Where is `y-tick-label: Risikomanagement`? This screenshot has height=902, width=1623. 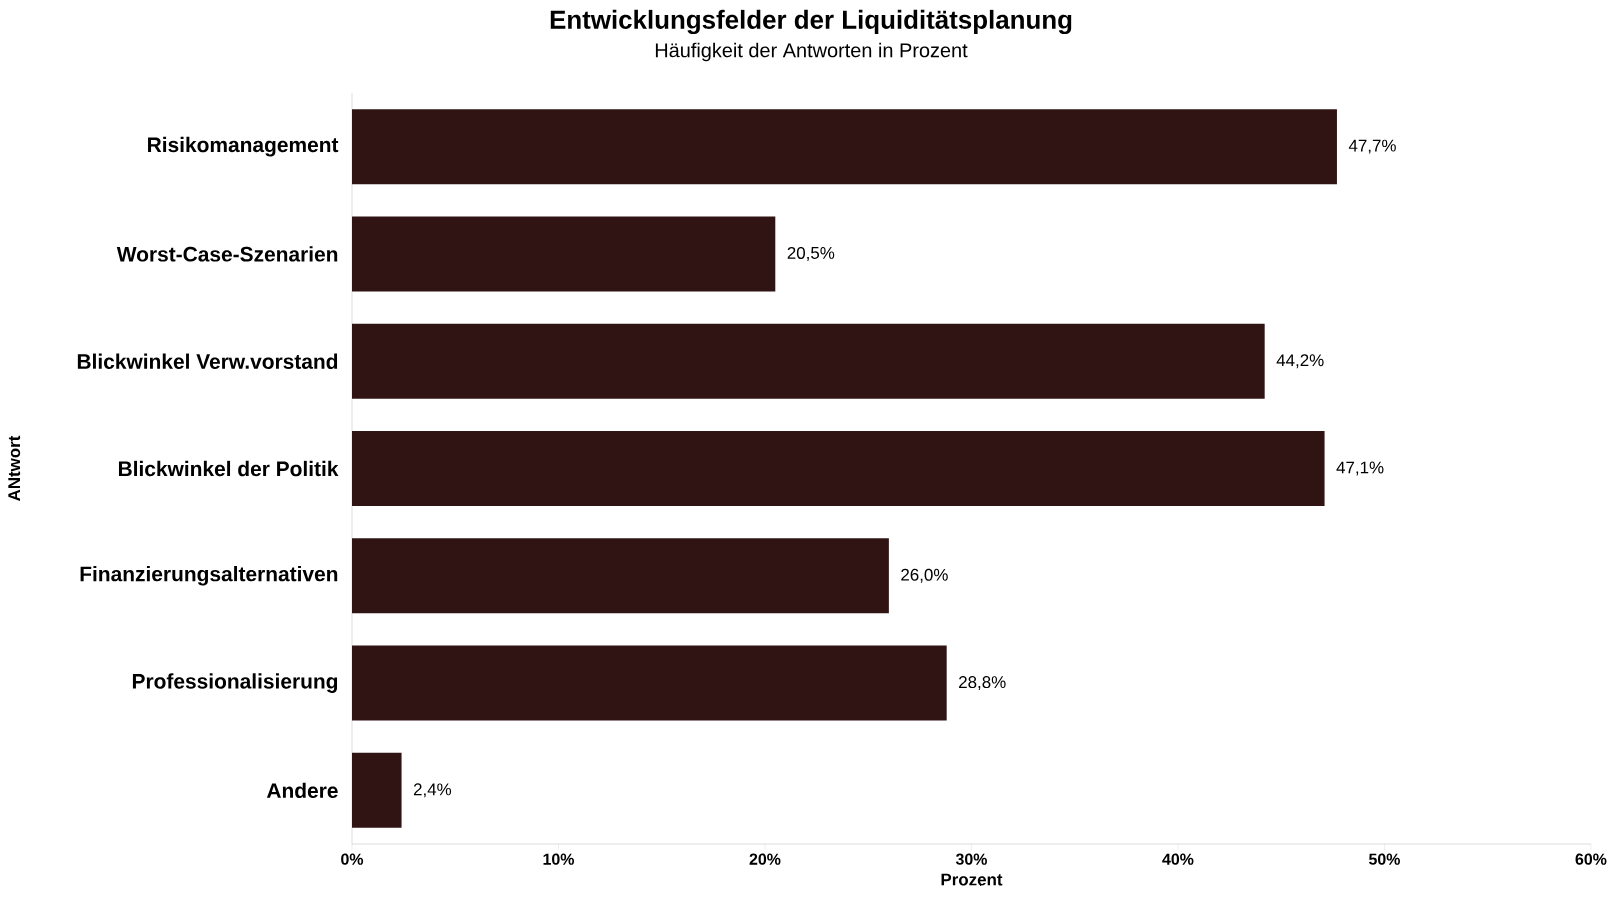 y-tick-label: Risikomanagement is located at coordinates (243, 146).